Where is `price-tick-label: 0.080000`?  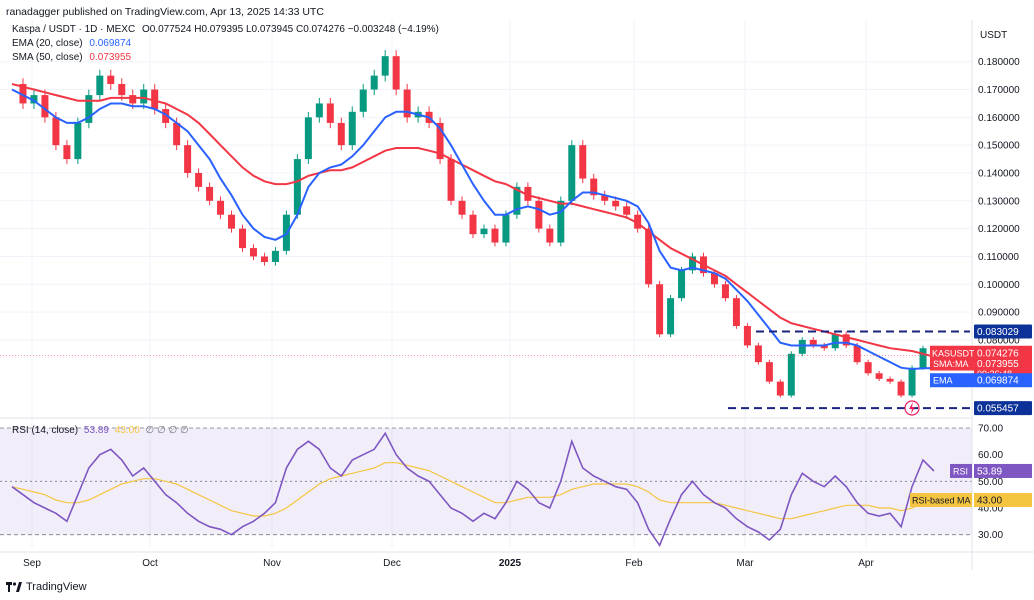 price-tick-label: 0.080000 is located at coordinates (999, 340).